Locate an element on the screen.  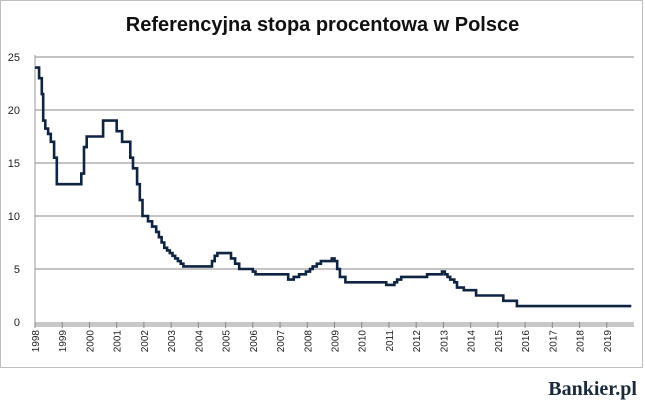
x-tick-label: 2000 is located at coordinates (90, 341).